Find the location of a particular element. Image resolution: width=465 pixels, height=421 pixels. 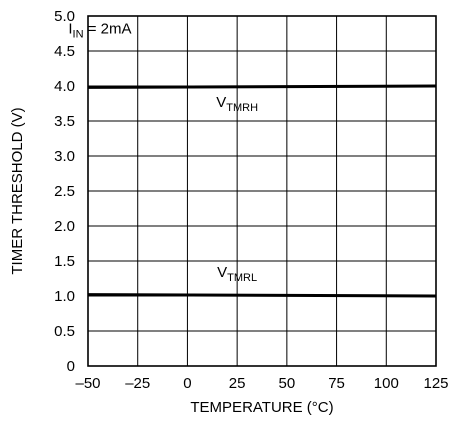

x-tick-label: 0 is located at coordinates (187, 383).